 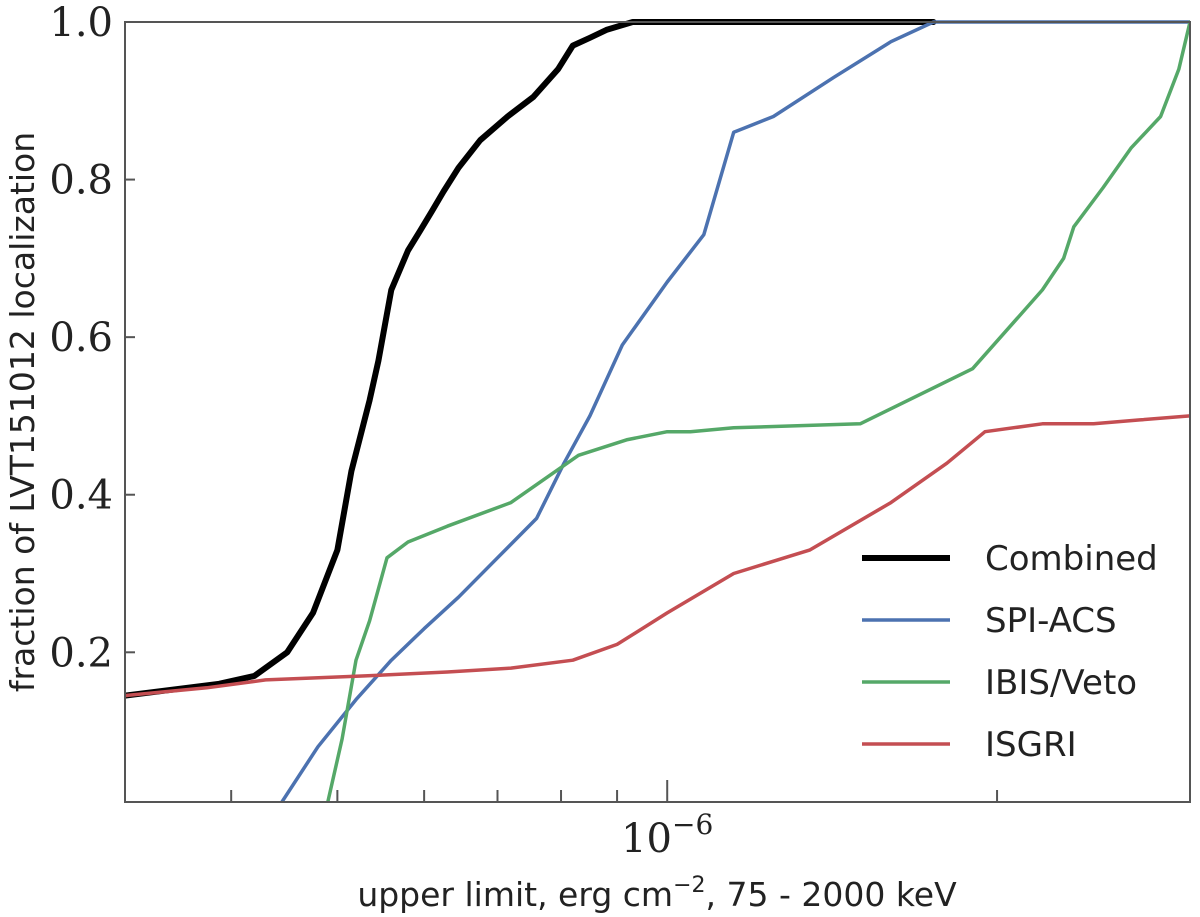 What do you see at coordinates (689, 885) in the screenshot?
I see `x-axis-label-exponent: −2` at bounding box center [689, 885].